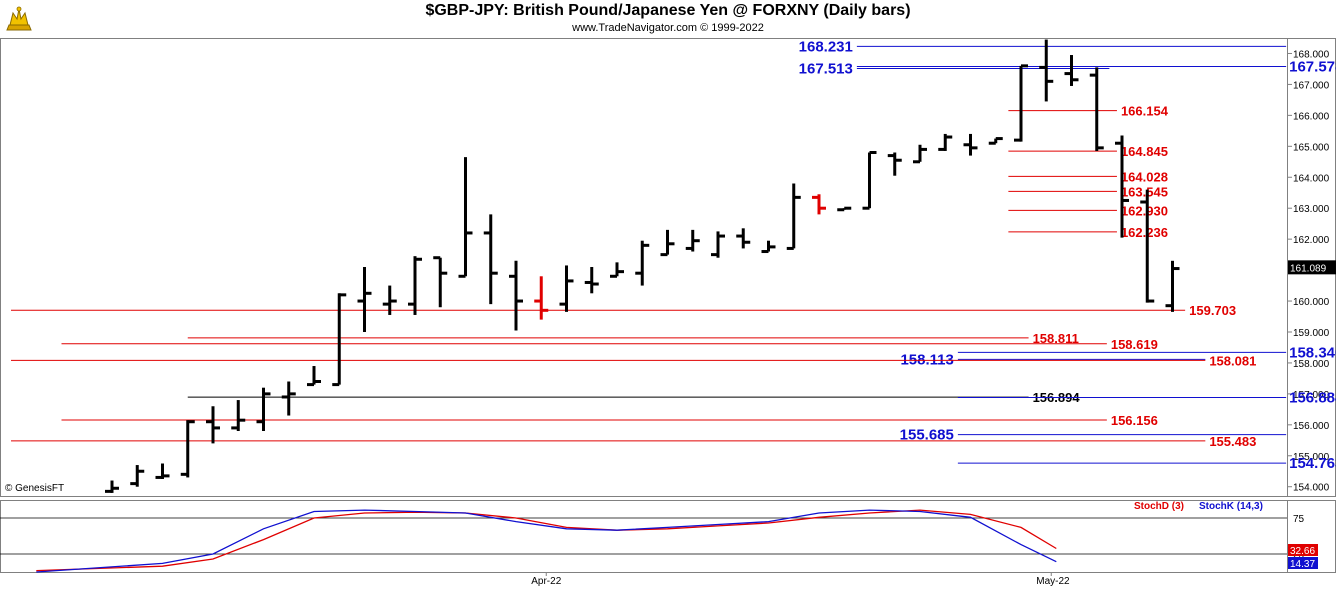  I want to click on y-tick-label: 156.000, so click(1311, 426).